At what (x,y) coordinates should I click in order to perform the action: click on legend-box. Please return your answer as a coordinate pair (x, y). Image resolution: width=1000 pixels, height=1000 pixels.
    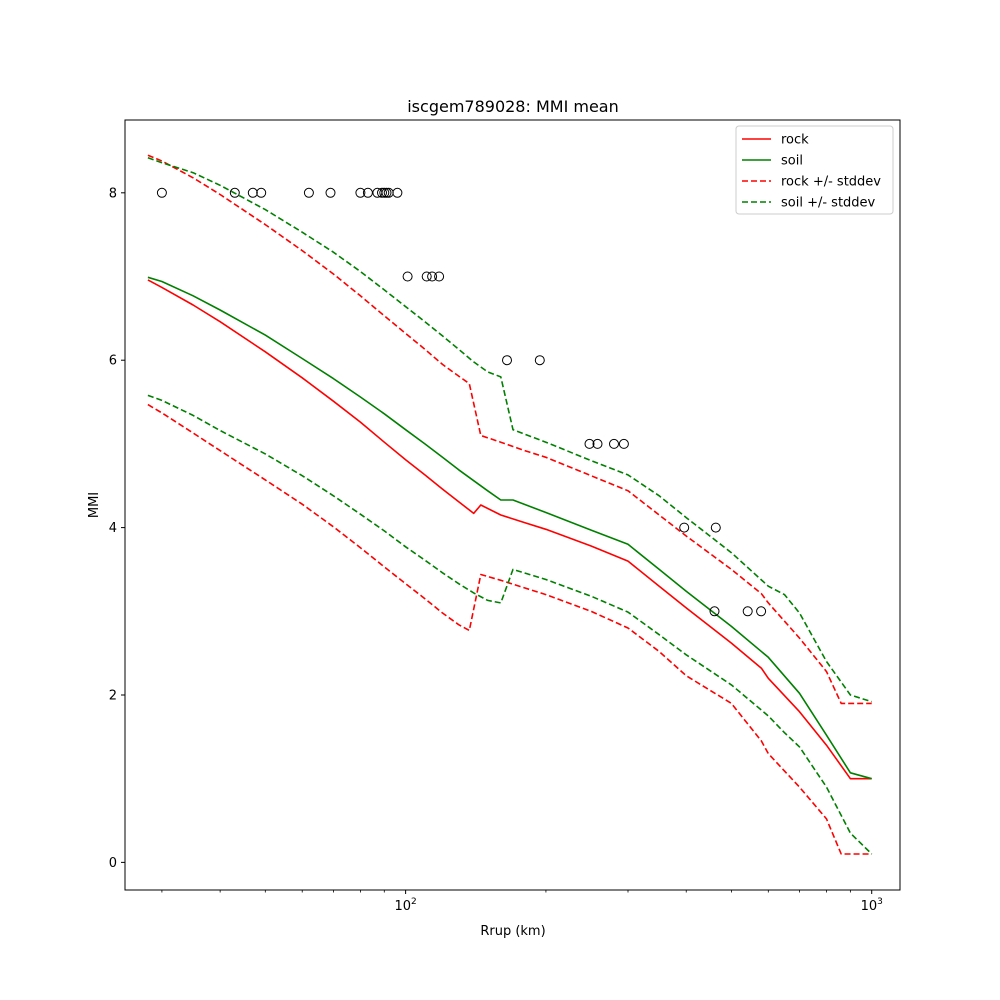
    Looking at the image, I should click on (814, 170).